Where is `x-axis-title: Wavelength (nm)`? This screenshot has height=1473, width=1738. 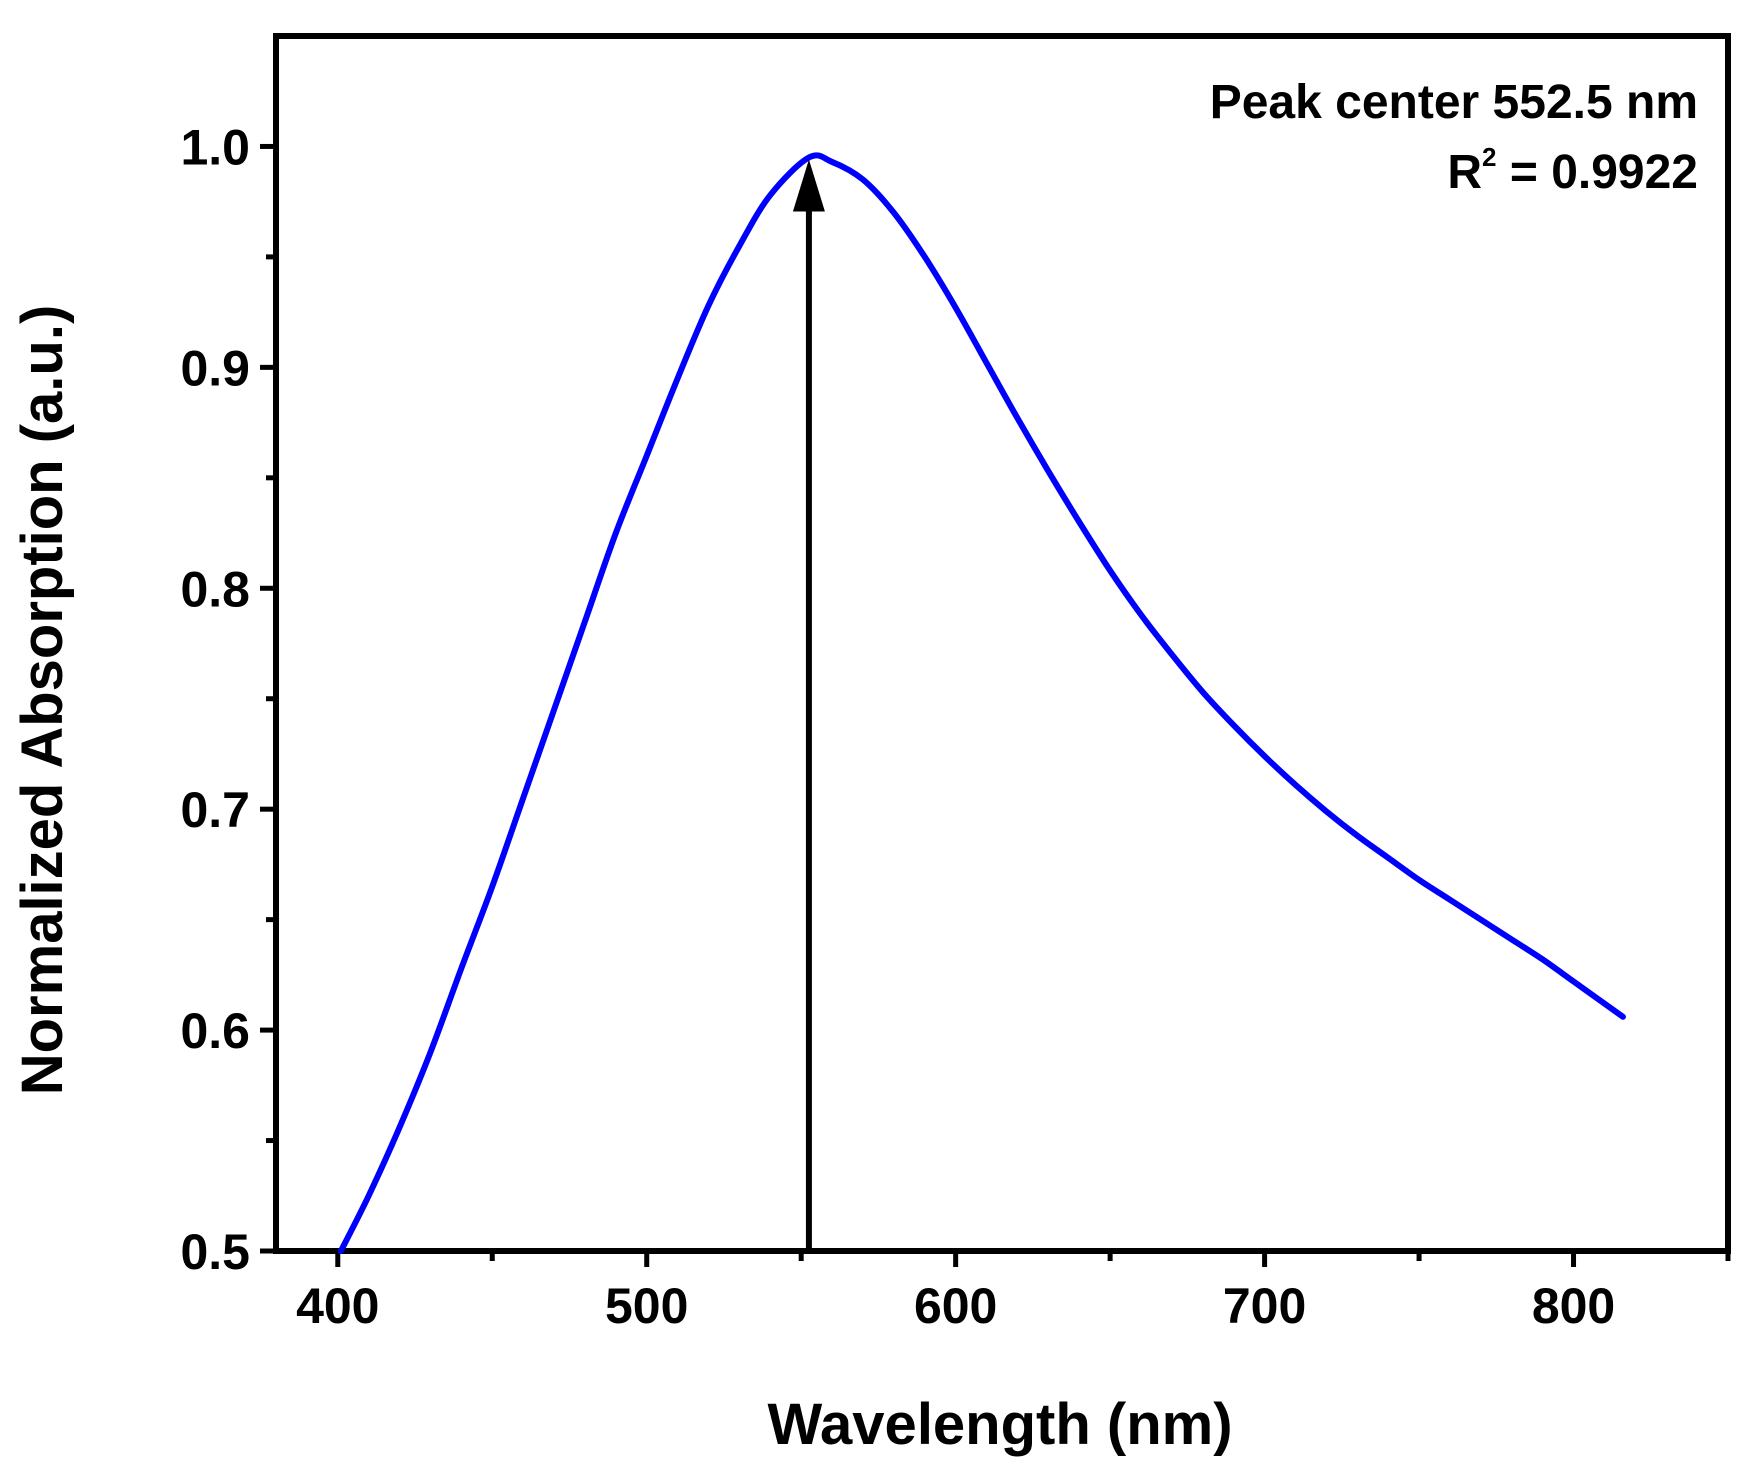 x-axis-title: Wavelength (nm) is located at coordinates (999, 1424).